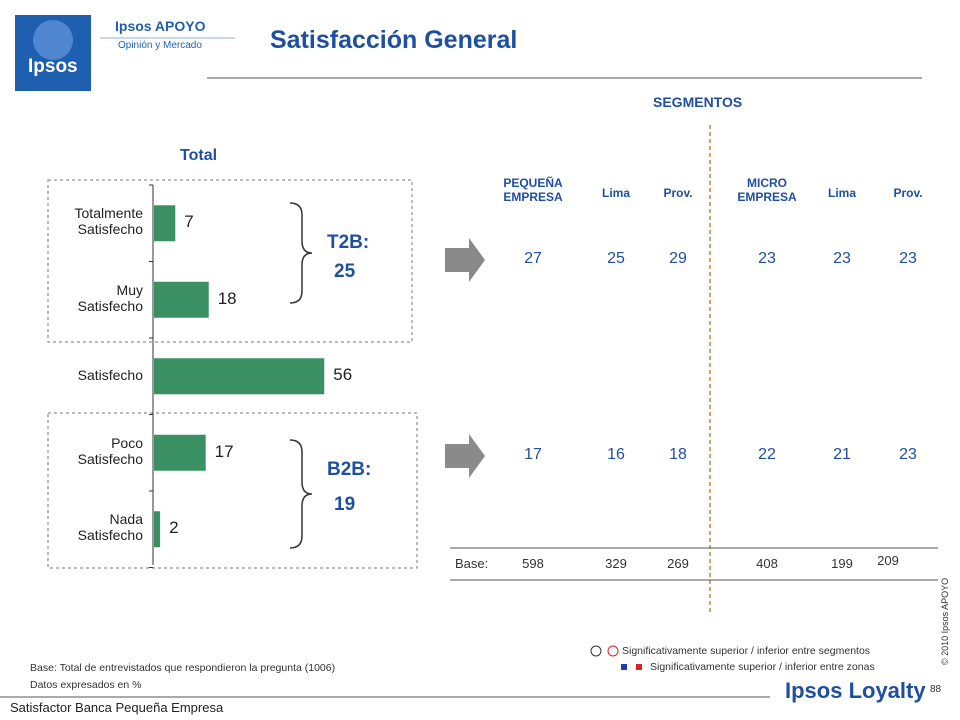 This screenshot has height=720, width=960. What do you see at coordinates (908, 454) in the screenshot?
I see `b2b-cell: 23` at bounding box center [908, 454].